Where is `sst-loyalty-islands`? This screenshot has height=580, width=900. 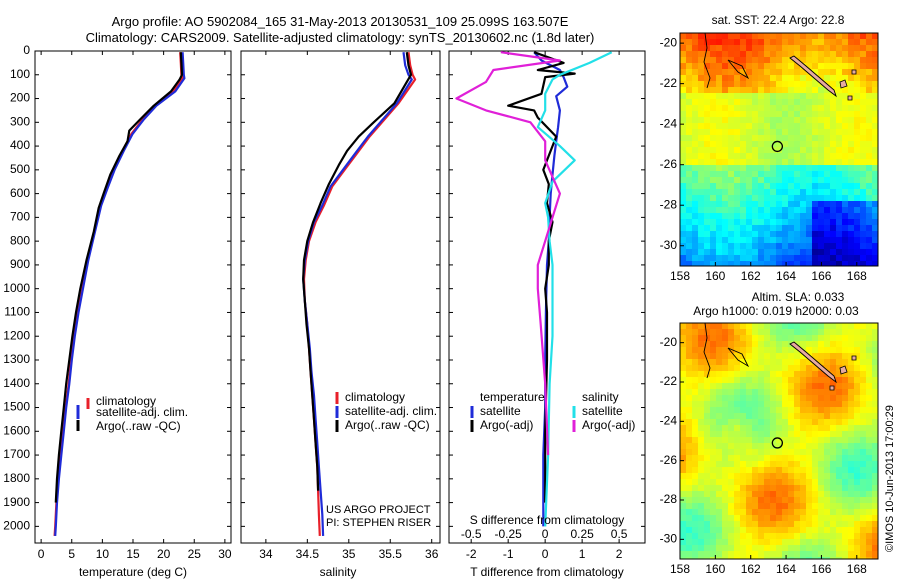
sst-loyalty-islands is located at coordinates (848, 85).